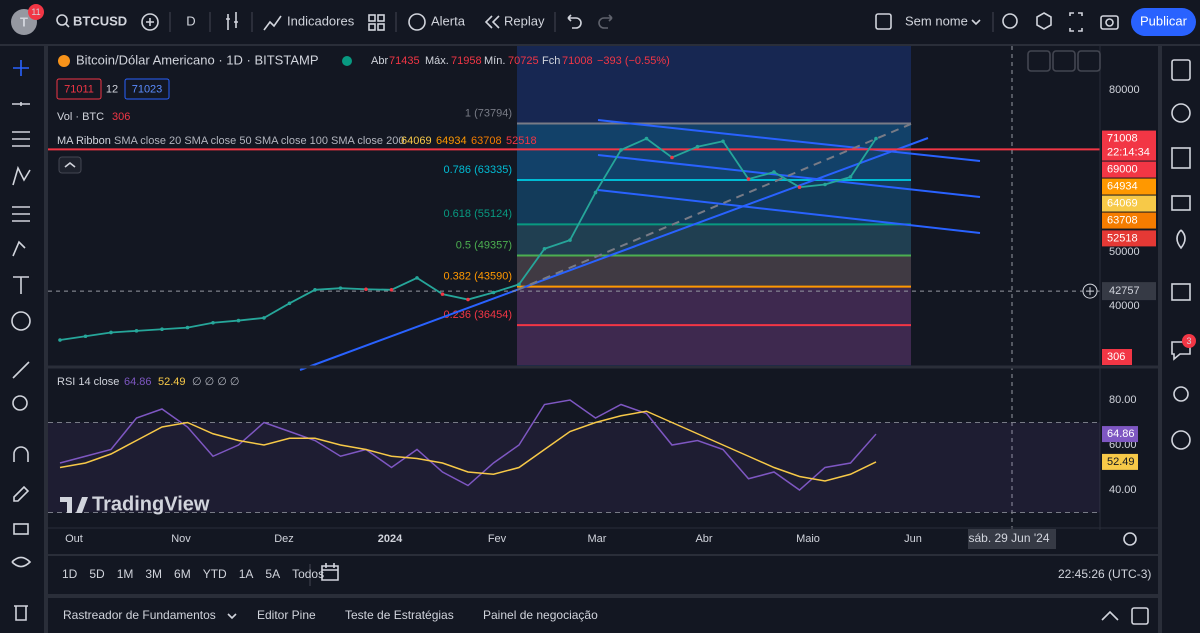 The width and height of the screenshot is (1200, 633). I want to click on x-tick-label: Jun, so click(913, 539).